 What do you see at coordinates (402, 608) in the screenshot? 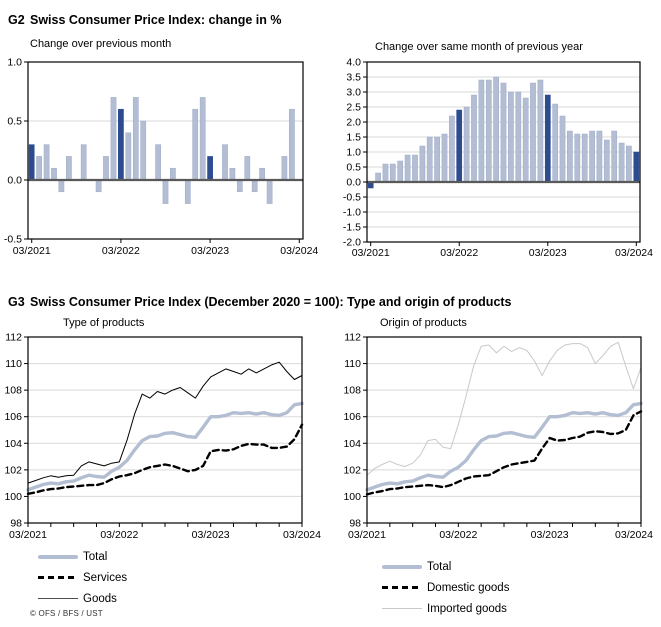
I see `imported-goods-line-sample` at bounding box center [402, 608].